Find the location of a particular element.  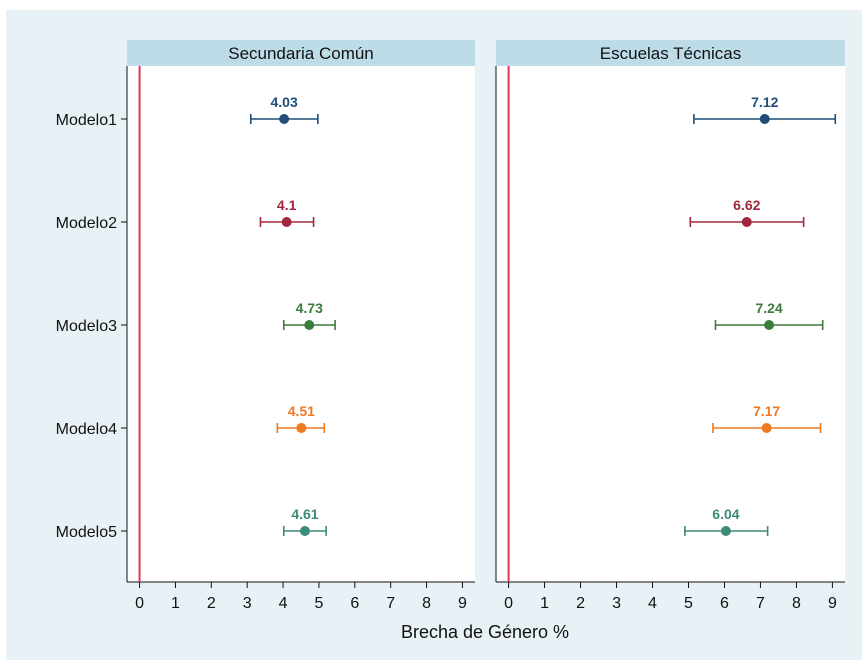

y-tick-label: Modelo4 is located at coordinates (86, 429).